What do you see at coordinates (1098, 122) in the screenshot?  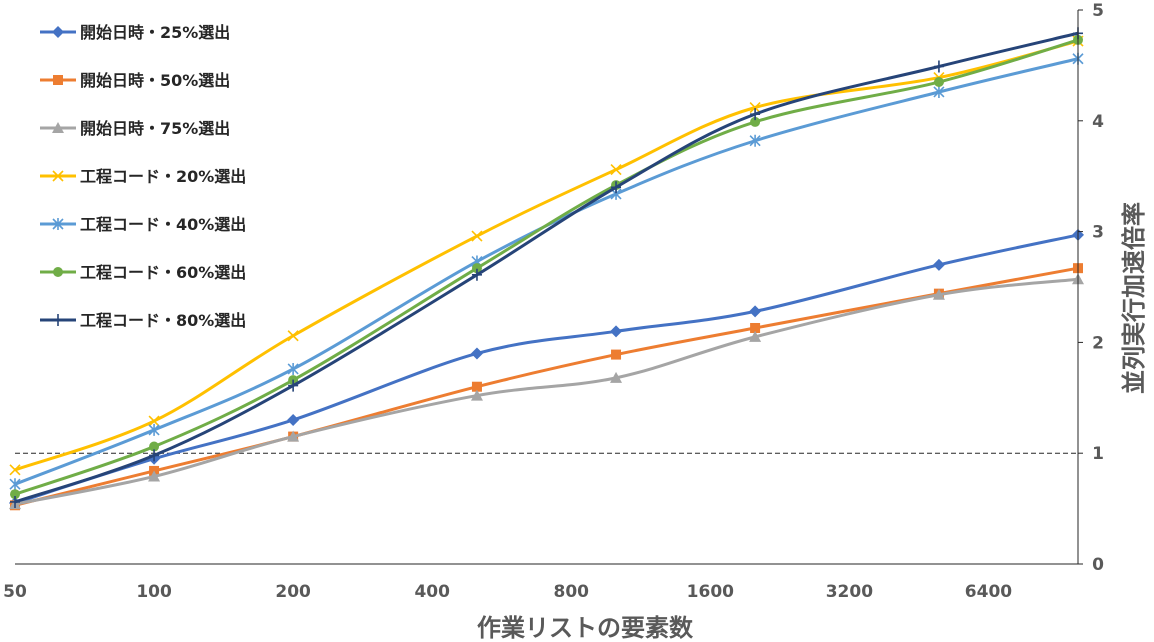 I see `y-tick-label: 4` at bounding box center [1098, 122].